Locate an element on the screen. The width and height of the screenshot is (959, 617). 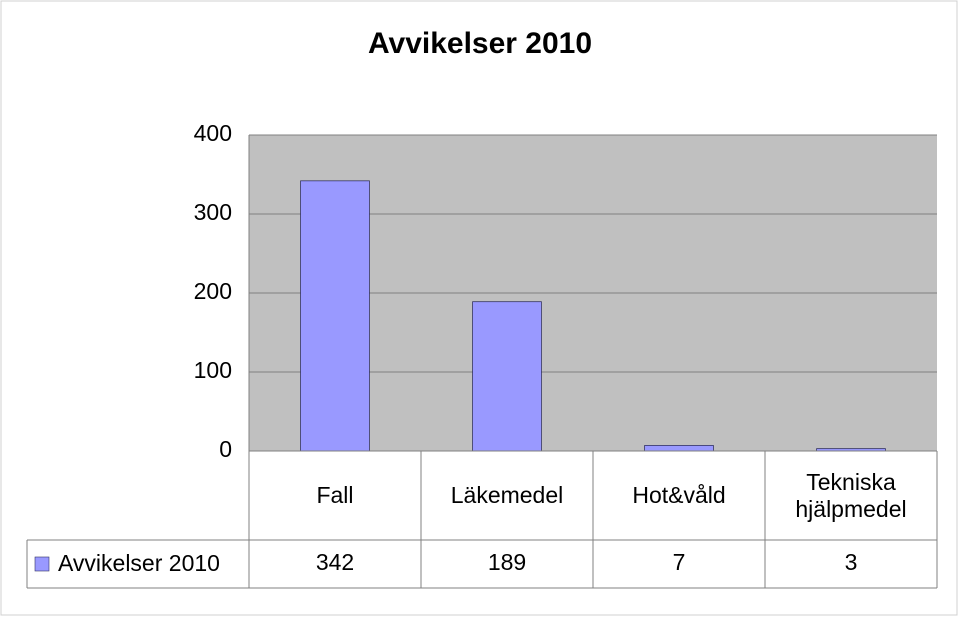
x-category-cell: Tekniska hjälpmedel is located at coordinates (851, 495).